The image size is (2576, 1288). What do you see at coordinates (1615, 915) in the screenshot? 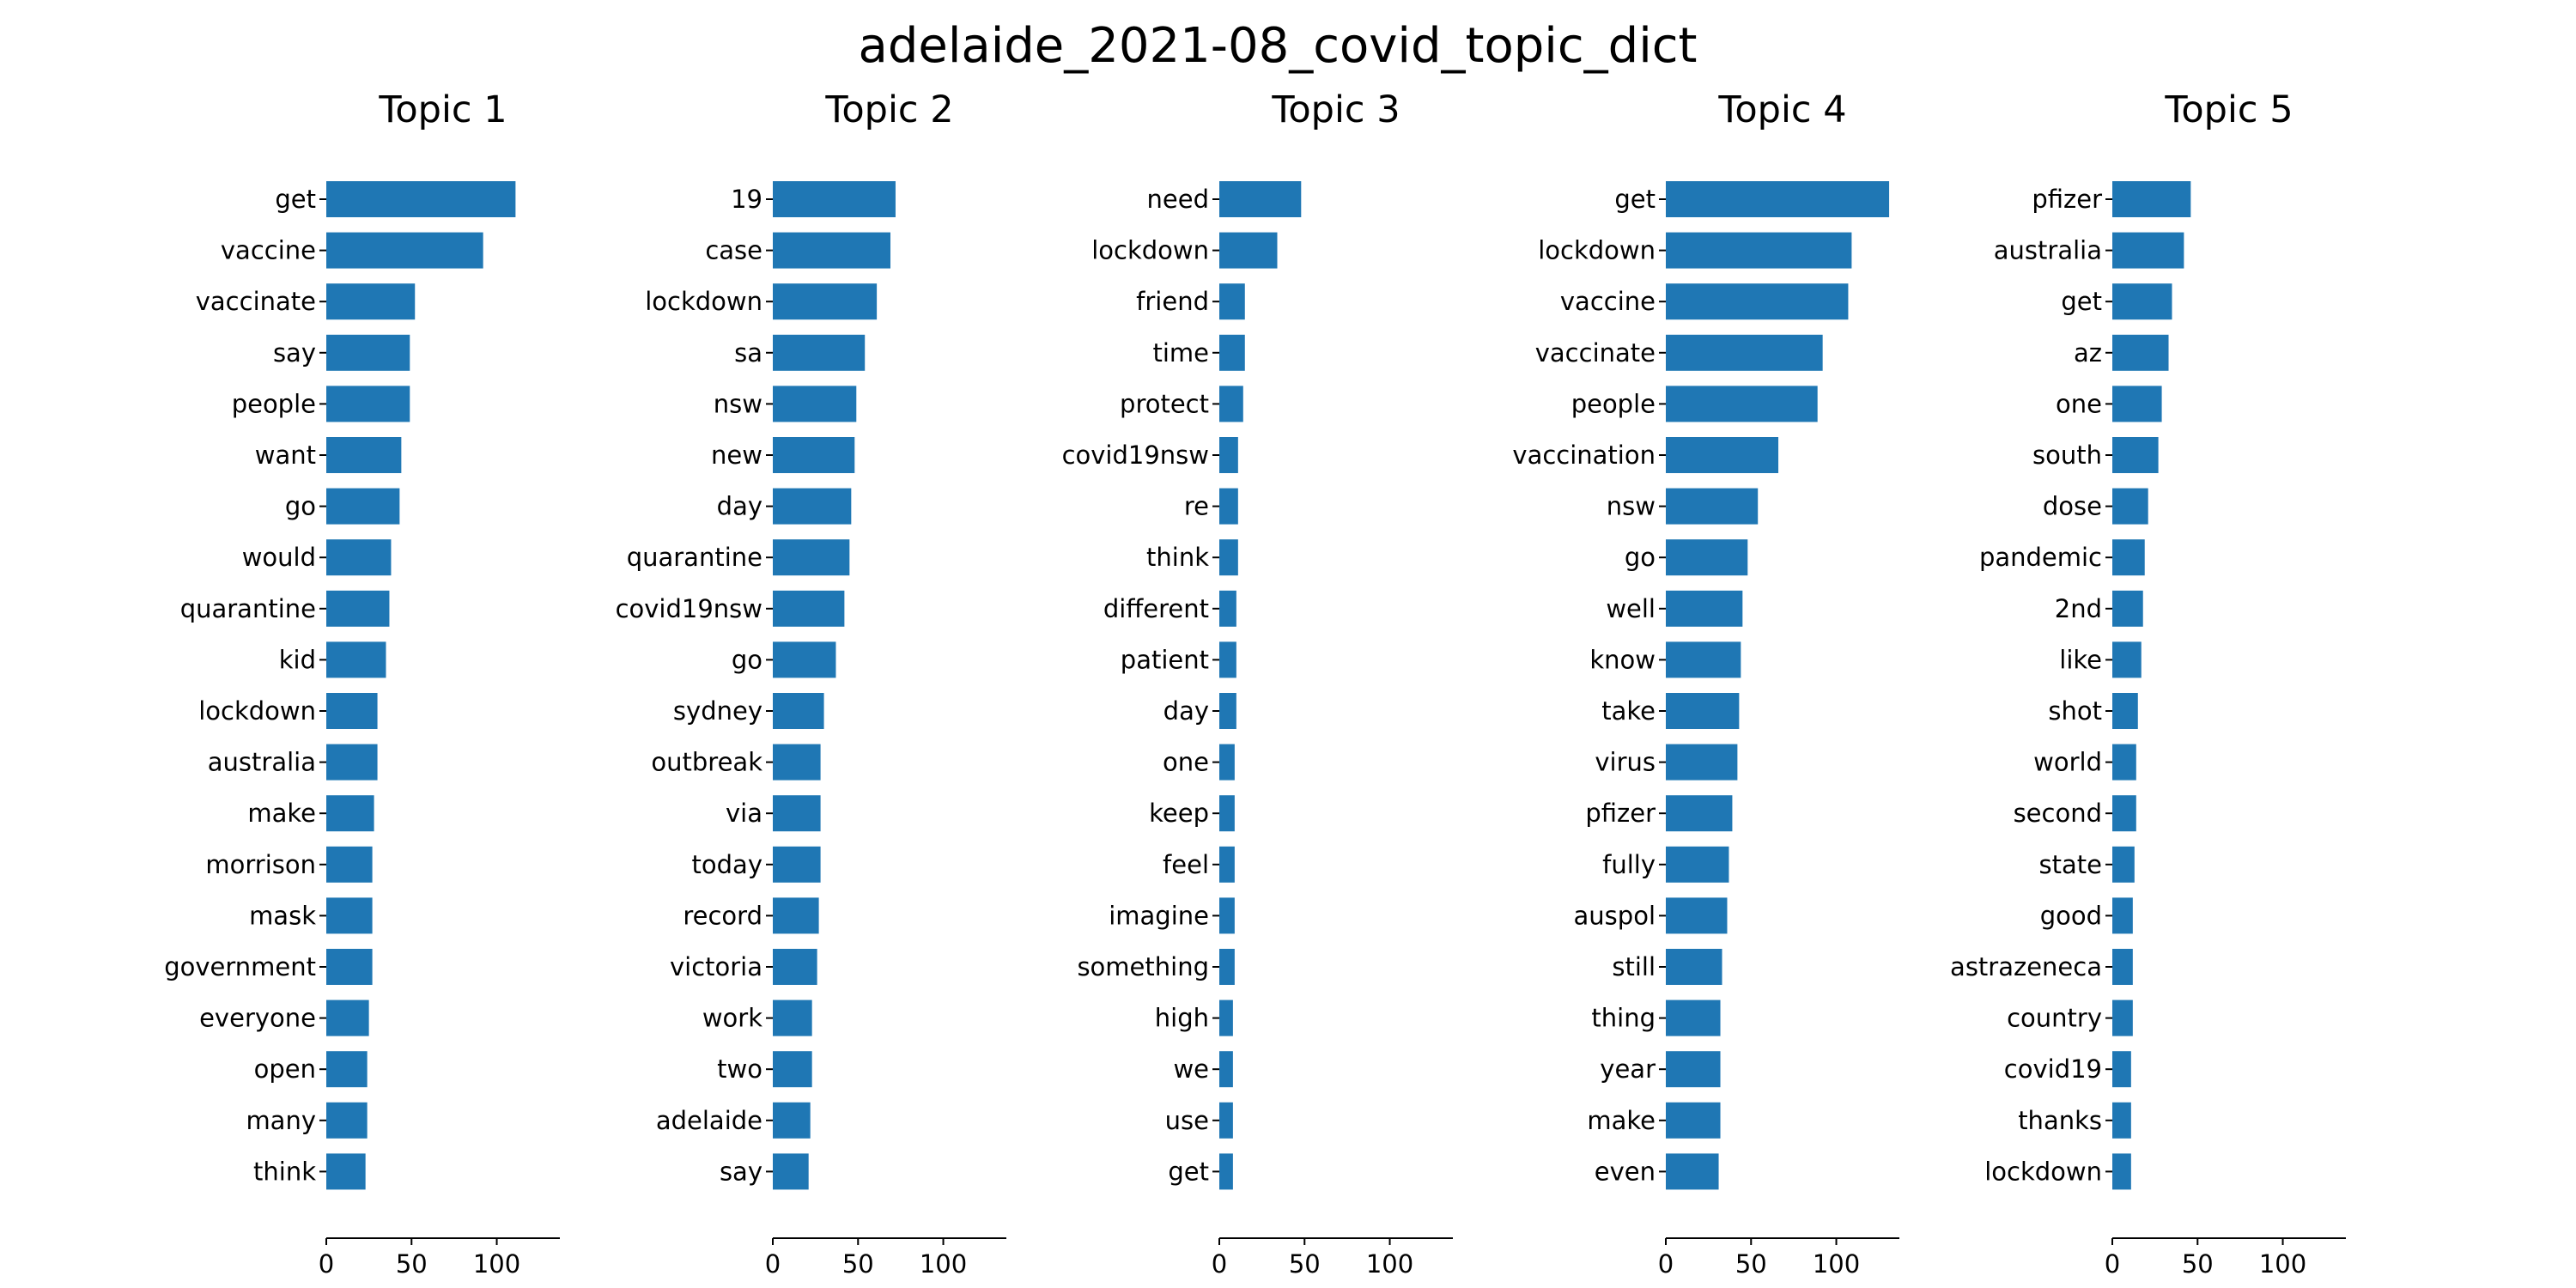
I see `category-label: auspol` at bounding box center [1615, 915].